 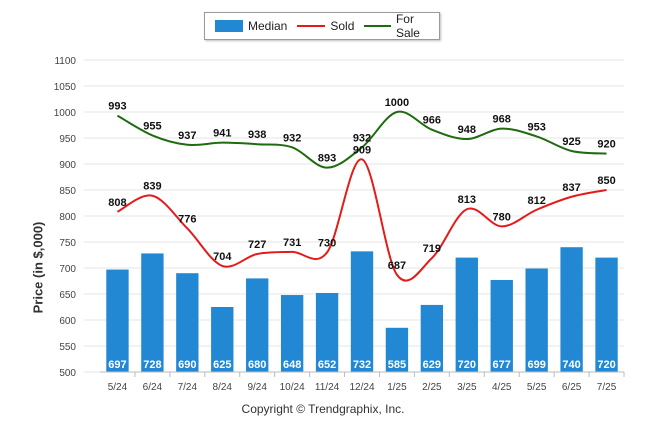 I want to click on y-tick-label: 700, so click(x=67, y=269).